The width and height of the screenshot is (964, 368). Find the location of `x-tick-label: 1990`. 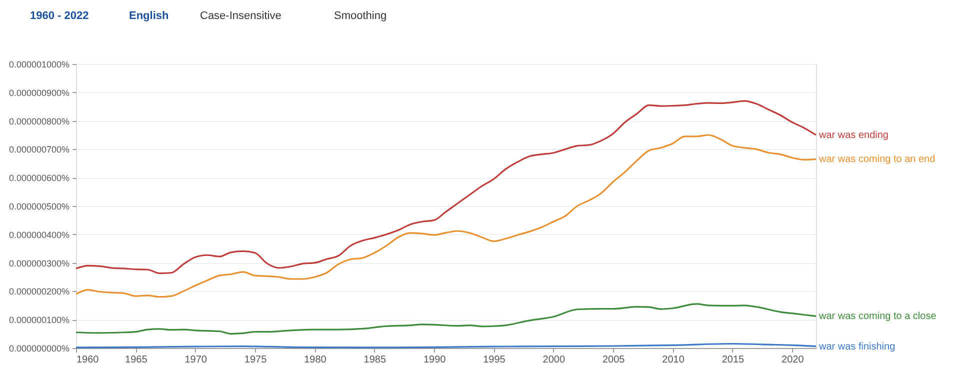

x-tick-label: 1990 is located at coordinates (434, 360).